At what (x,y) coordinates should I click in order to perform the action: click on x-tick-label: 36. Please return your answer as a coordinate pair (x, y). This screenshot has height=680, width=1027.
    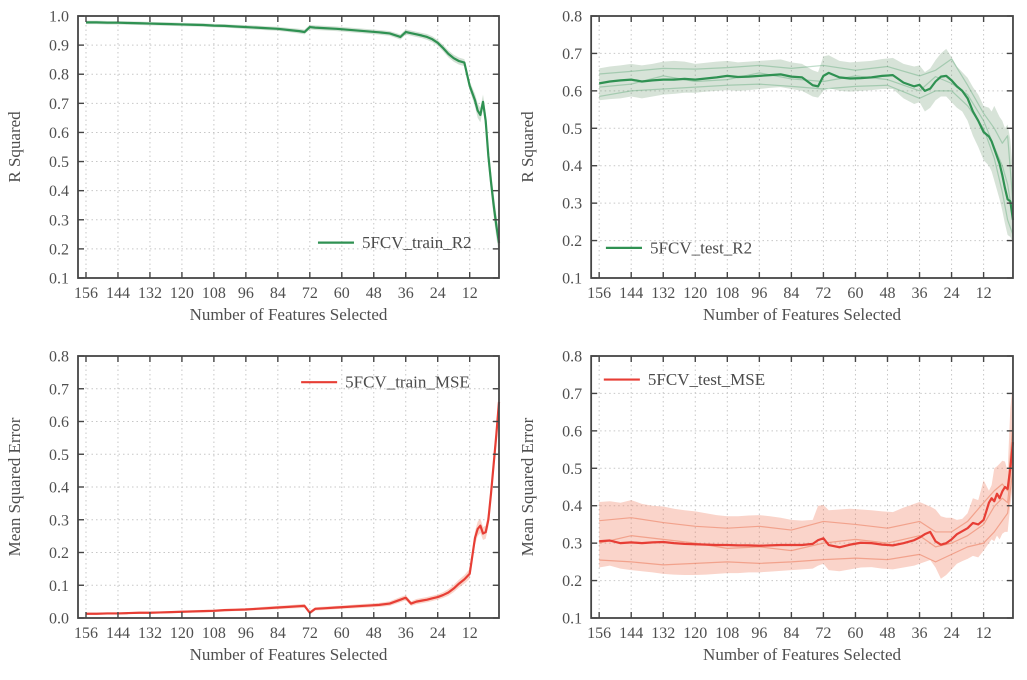
    Looking at the image, I should click on (406, 633).